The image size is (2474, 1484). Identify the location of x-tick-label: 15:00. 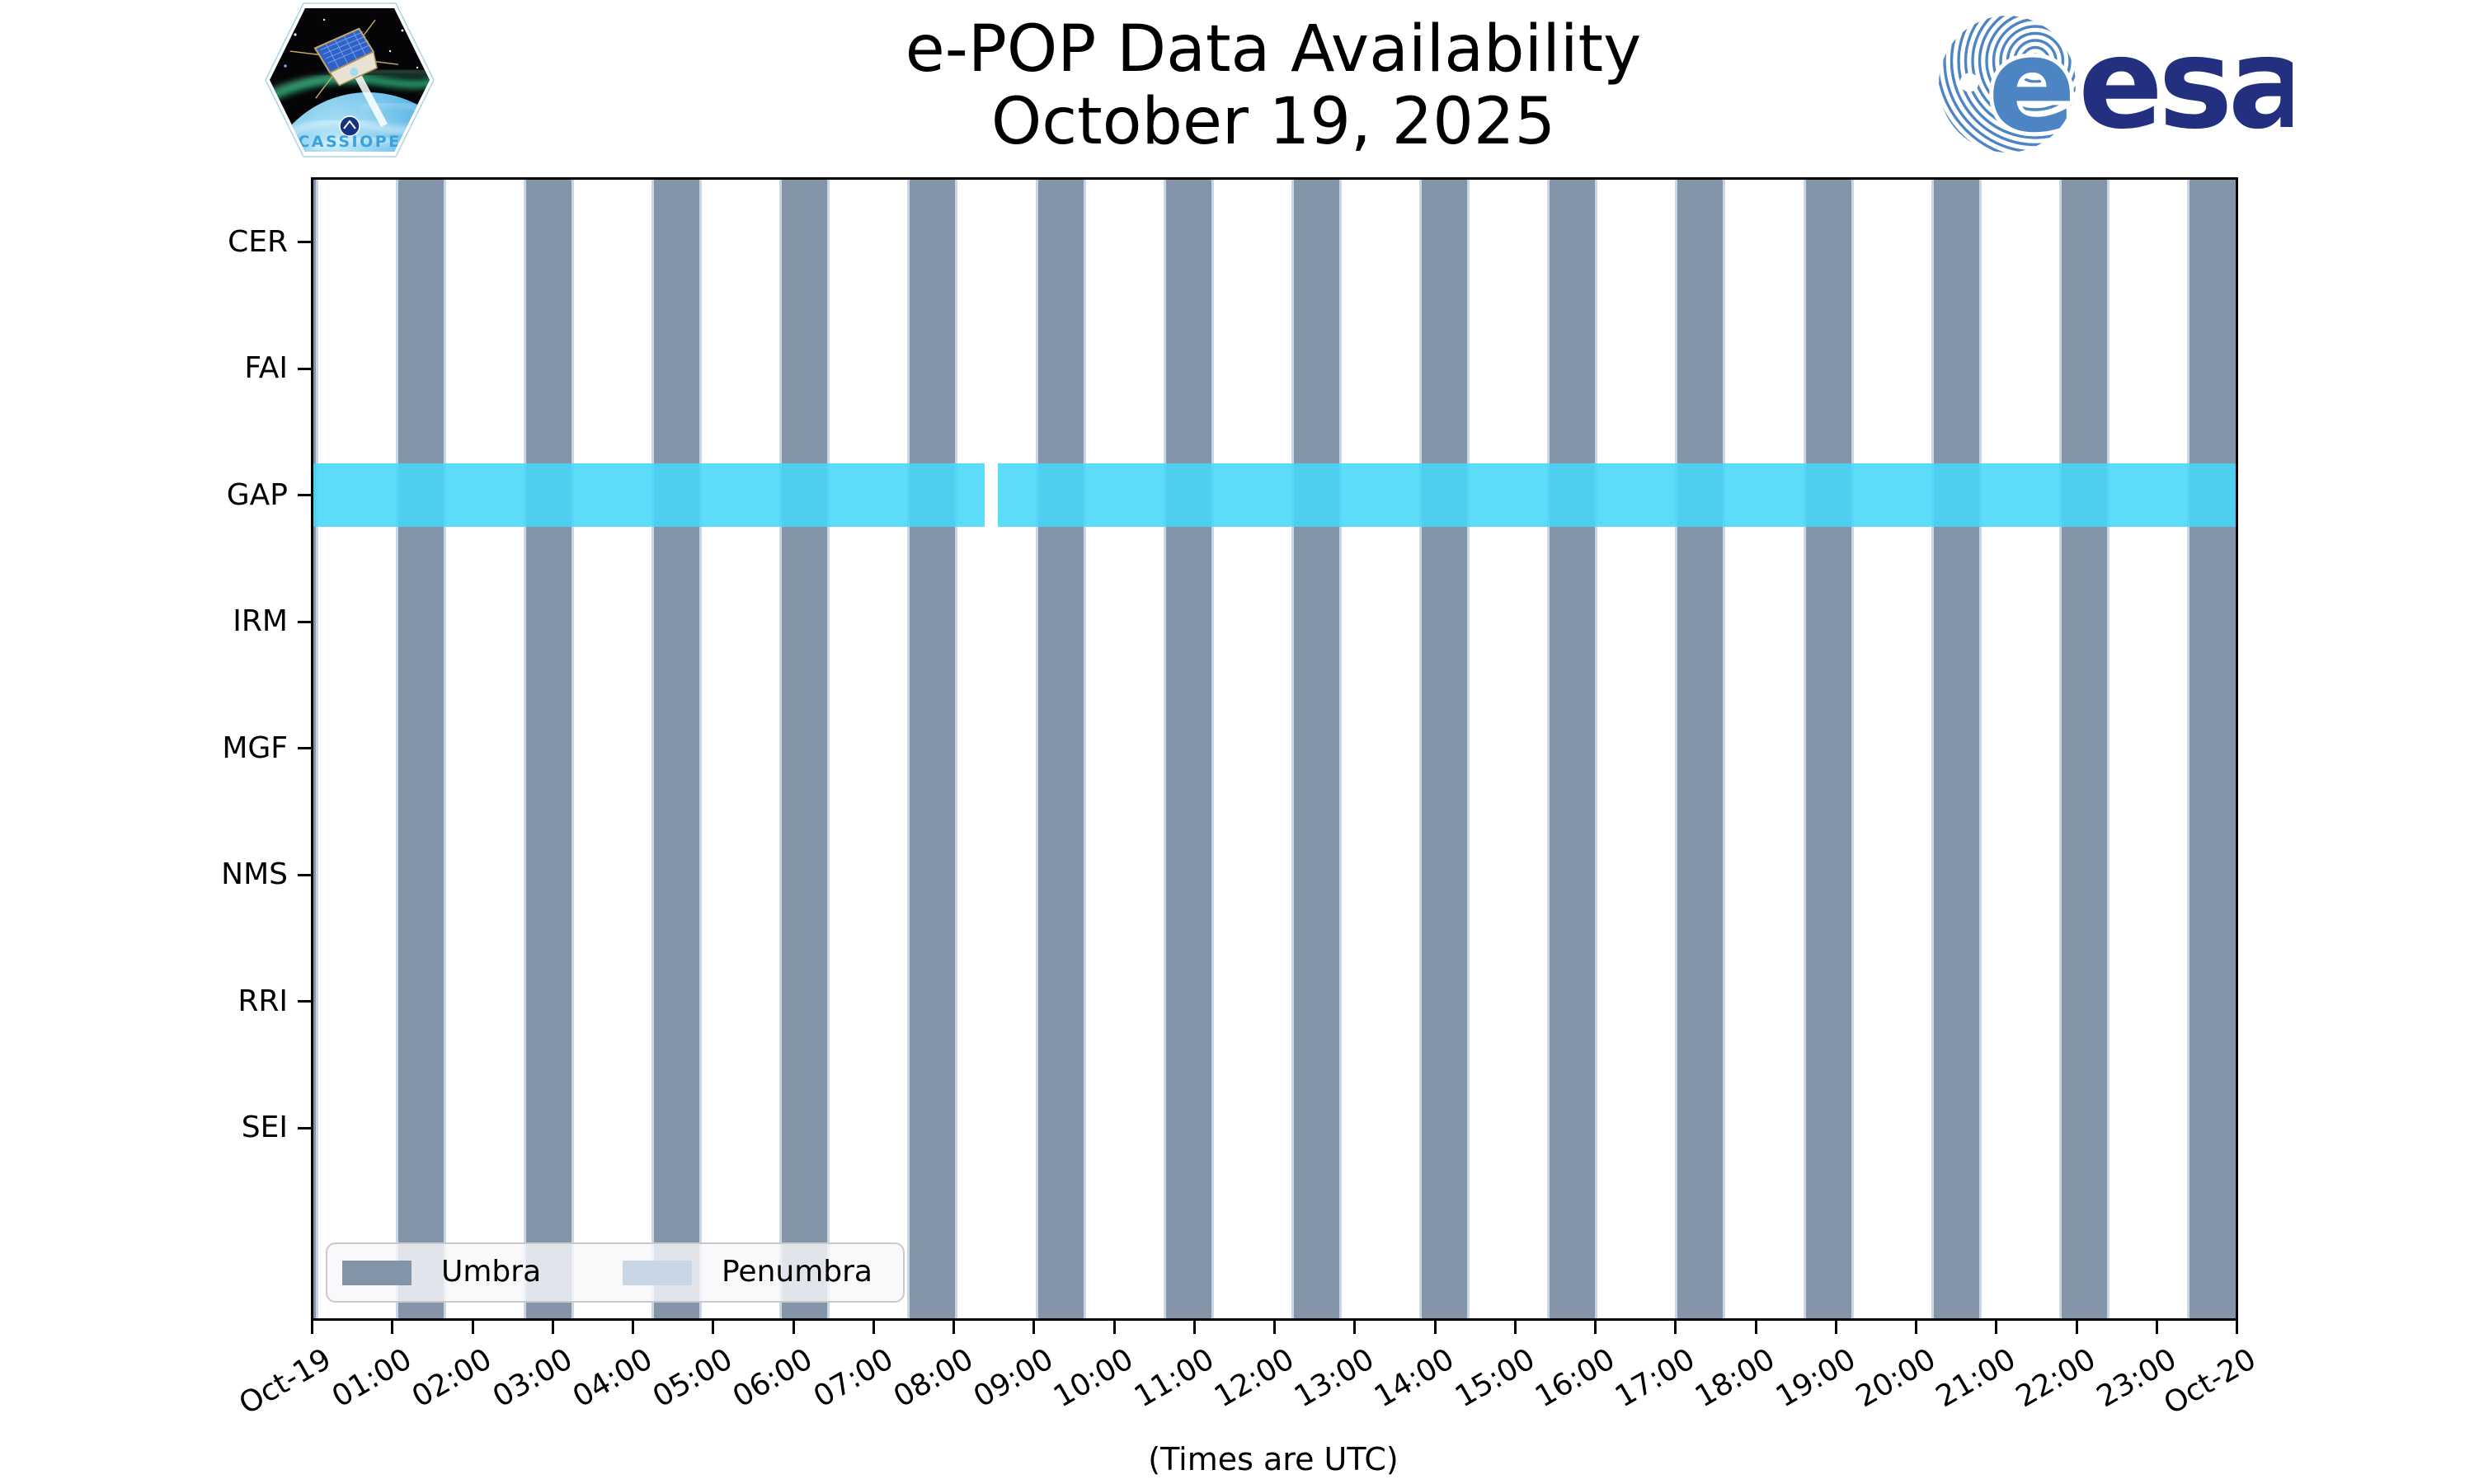
(1494, 1378).